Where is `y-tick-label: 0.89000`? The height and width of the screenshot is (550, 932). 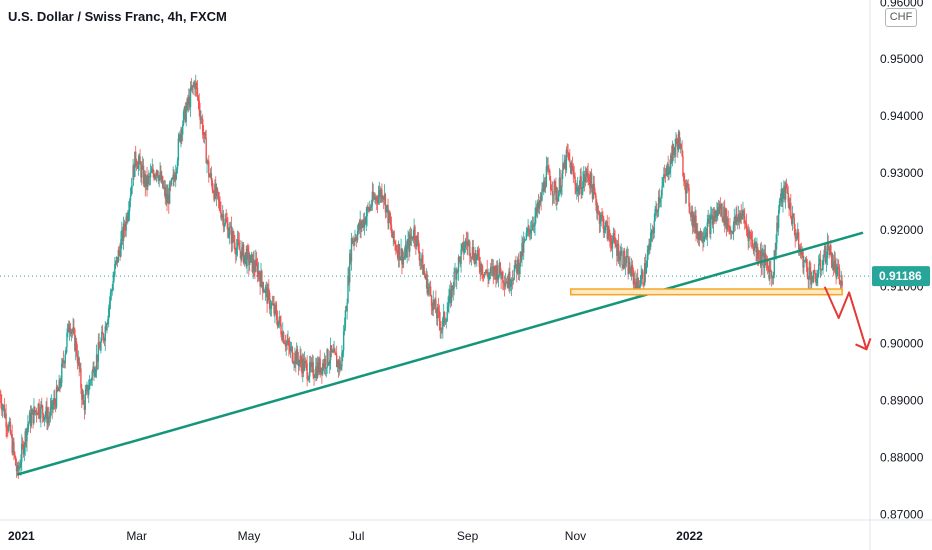
y-tick-label: 0.89000 is located at coordinates (902, 401).